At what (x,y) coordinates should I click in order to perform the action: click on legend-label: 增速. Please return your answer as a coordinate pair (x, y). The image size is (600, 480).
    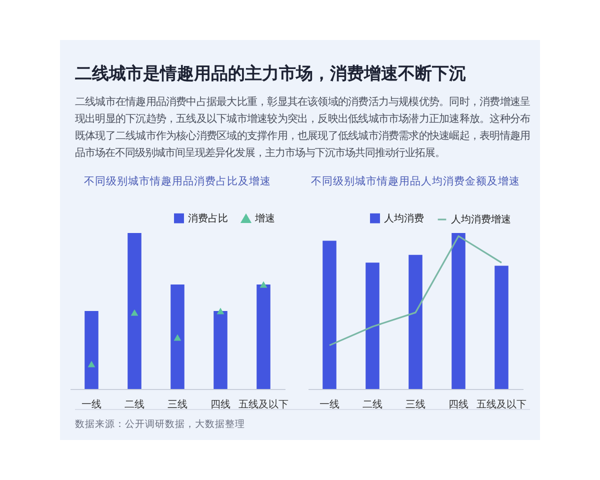
    Looking at the image, I should click on (264, 218).